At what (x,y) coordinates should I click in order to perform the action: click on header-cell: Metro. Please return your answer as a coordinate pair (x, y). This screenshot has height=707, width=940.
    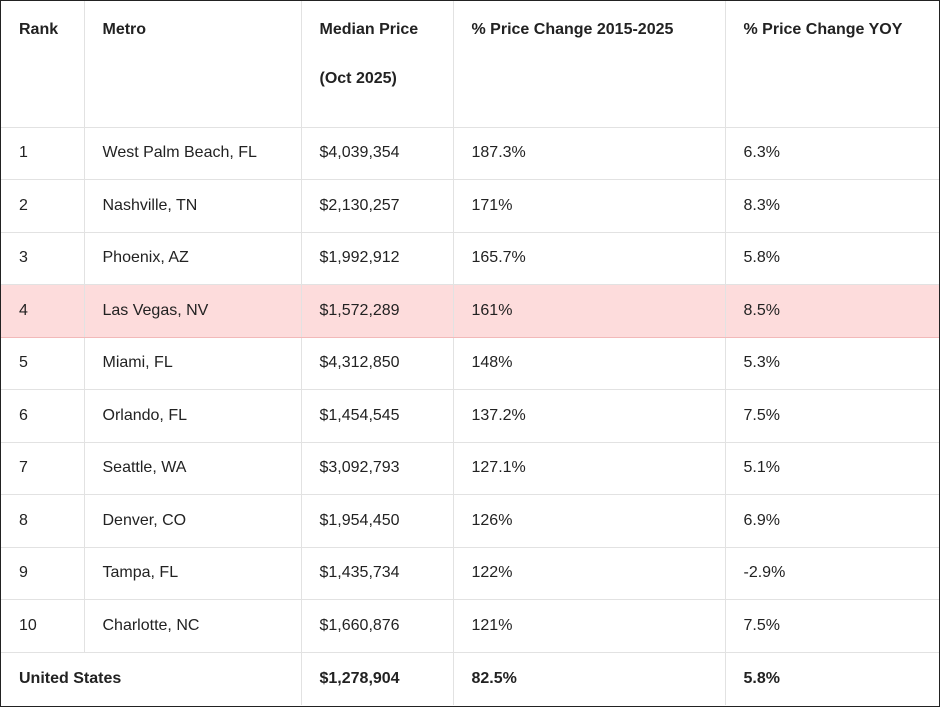
    Looking at the image, I should click on (192, 64).